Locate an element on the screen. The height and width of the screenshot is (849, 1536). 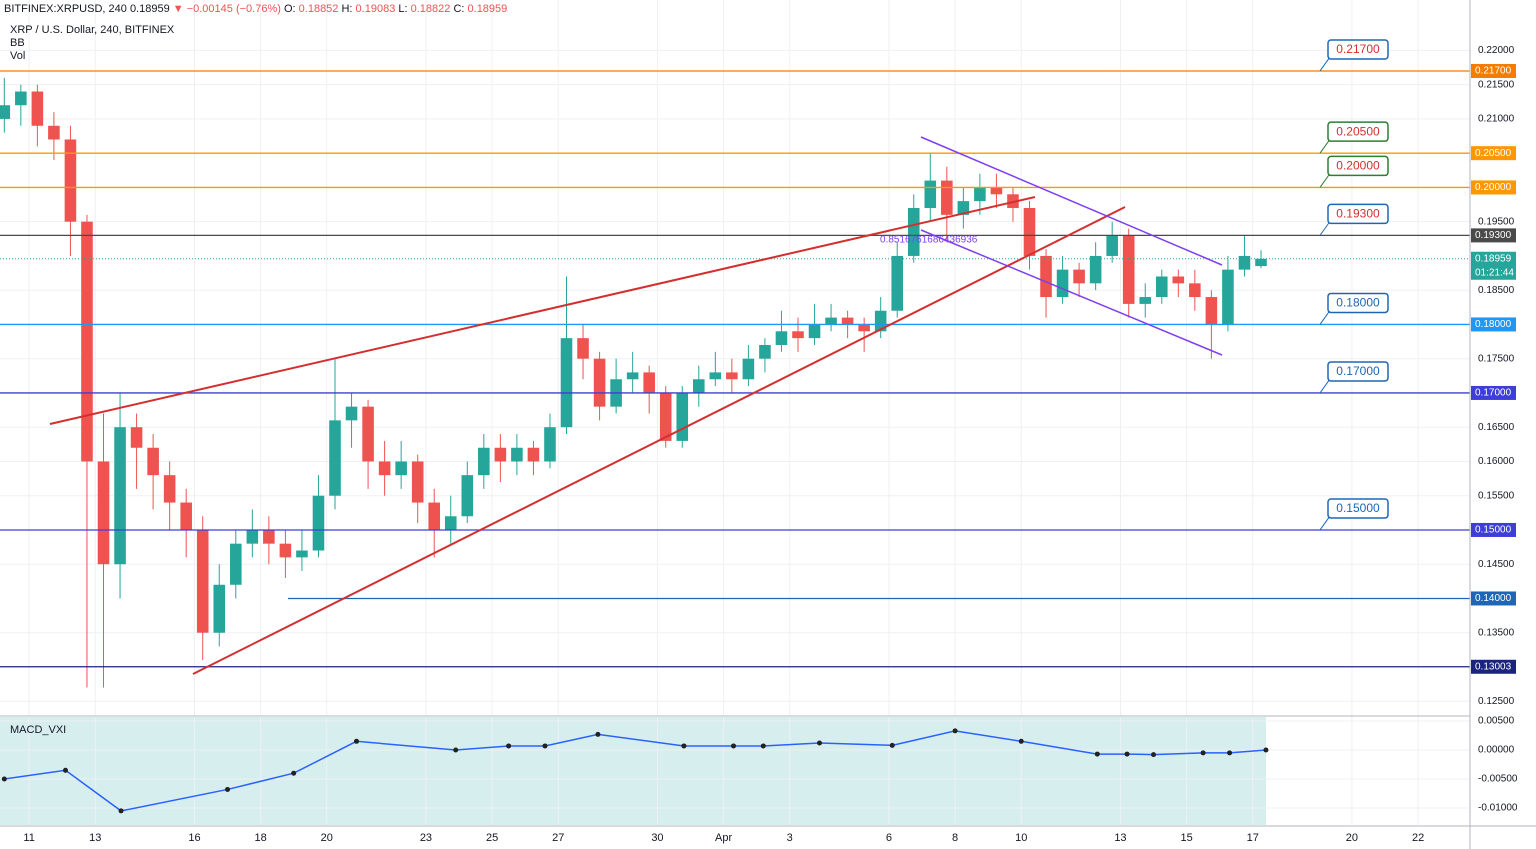
price-label: 0.19300 is located at coordinates (1493, 235).